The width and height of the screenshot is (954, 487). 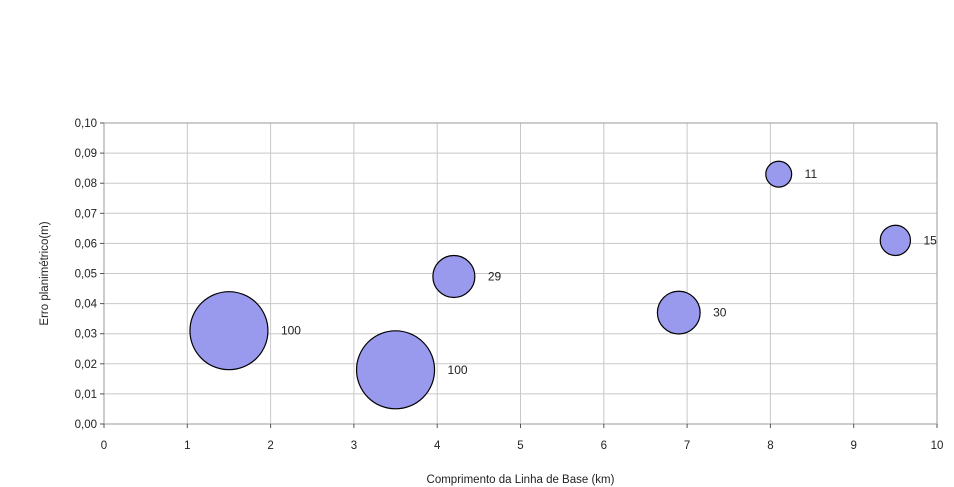 What do you see at coordinates (86, 305) in the screenshot?
I see `y-tick-label: 0,04` at bounding box center [86, 305].